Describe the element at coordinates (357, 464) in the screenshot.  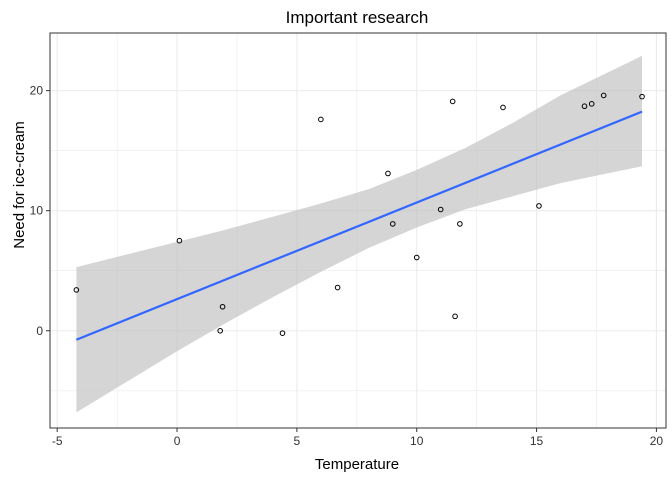
I see `x-axis-label: Temperature` at that location.